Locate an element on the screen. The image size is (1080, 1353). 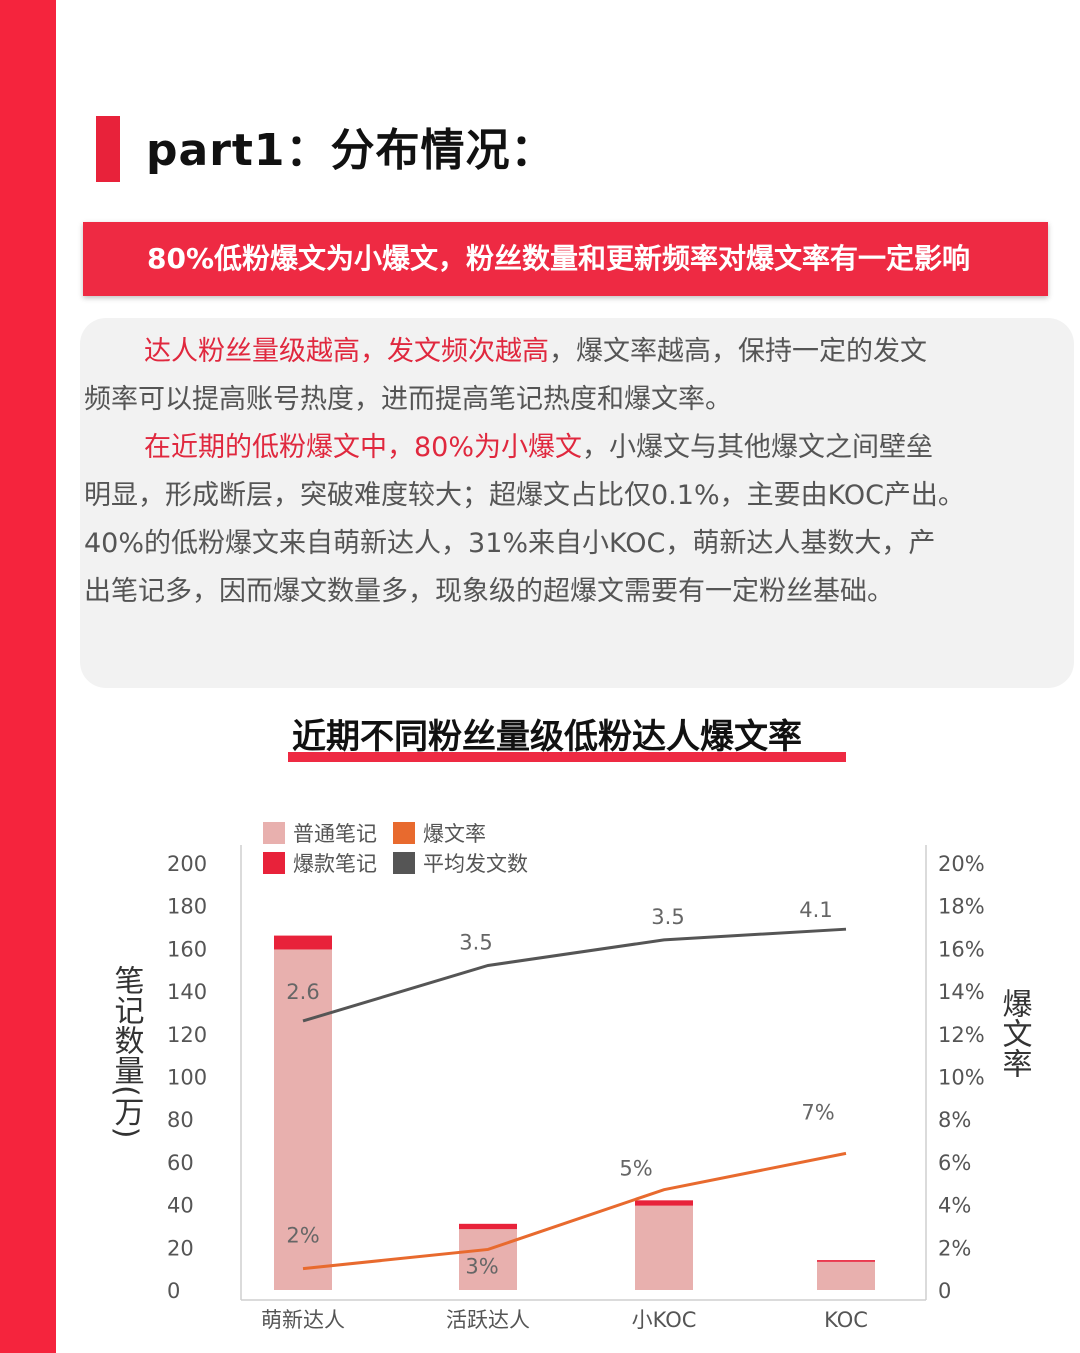
y2-tick-label: 8% is located at coordinates (954, 1120).